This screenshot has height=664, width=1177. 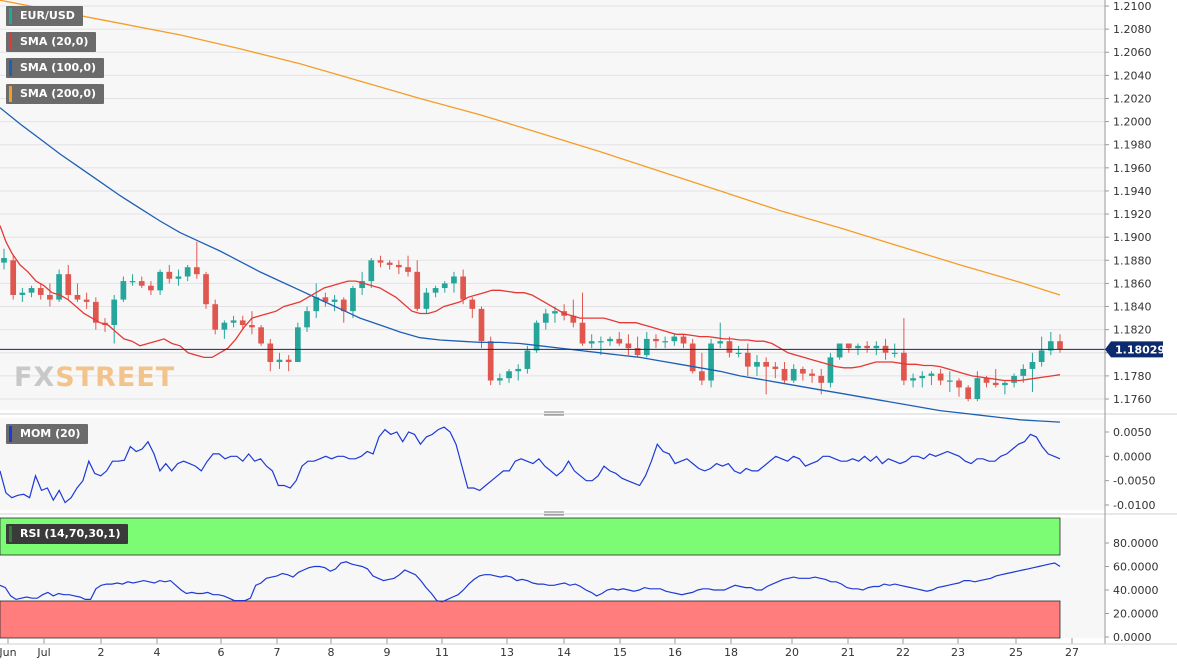 What do you see at coordinates (55, 68) in the screenshot?
I see `indicator-tag: SMA (100,0)` at bounding box center [55, 68].